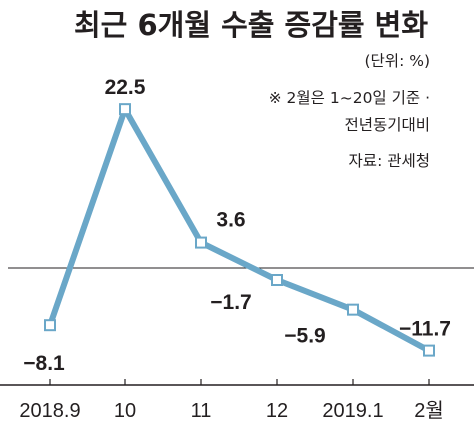 This screenshot has width=474, height=424. What do you see at coordinates (230, 220) in the screenshot?
I see `data-label: 3.6` at bounding box center [230, 220].